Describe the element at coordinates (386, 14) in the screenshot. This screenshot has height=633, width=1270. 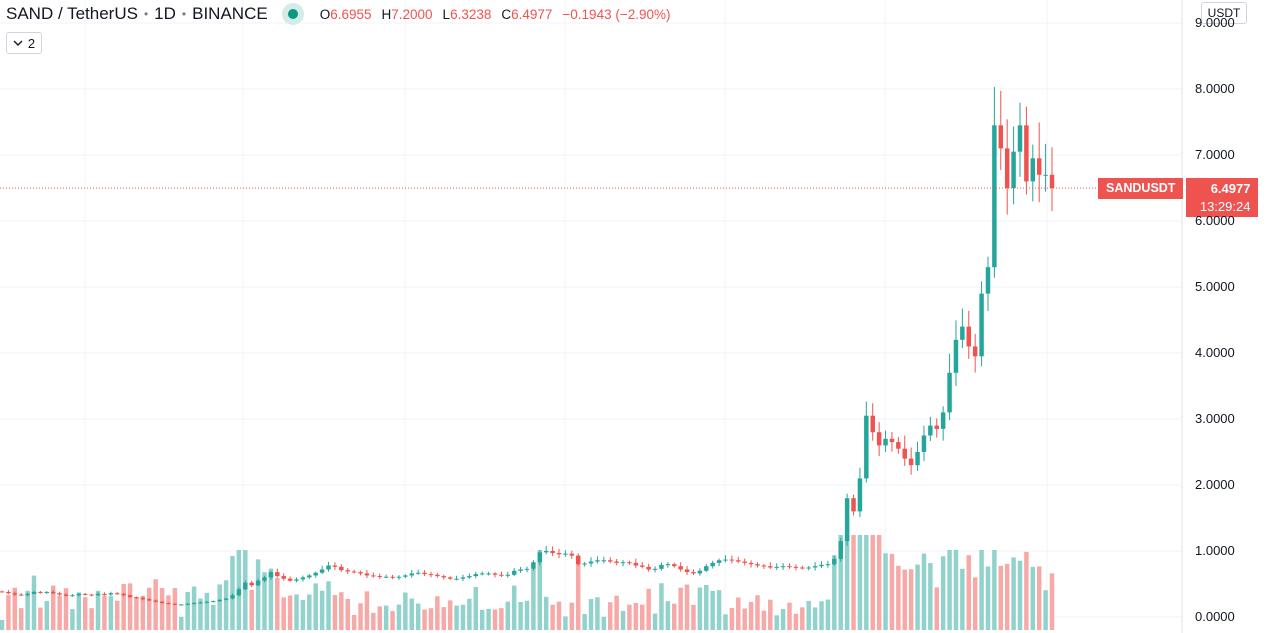
I see `high-label: H` at that location.